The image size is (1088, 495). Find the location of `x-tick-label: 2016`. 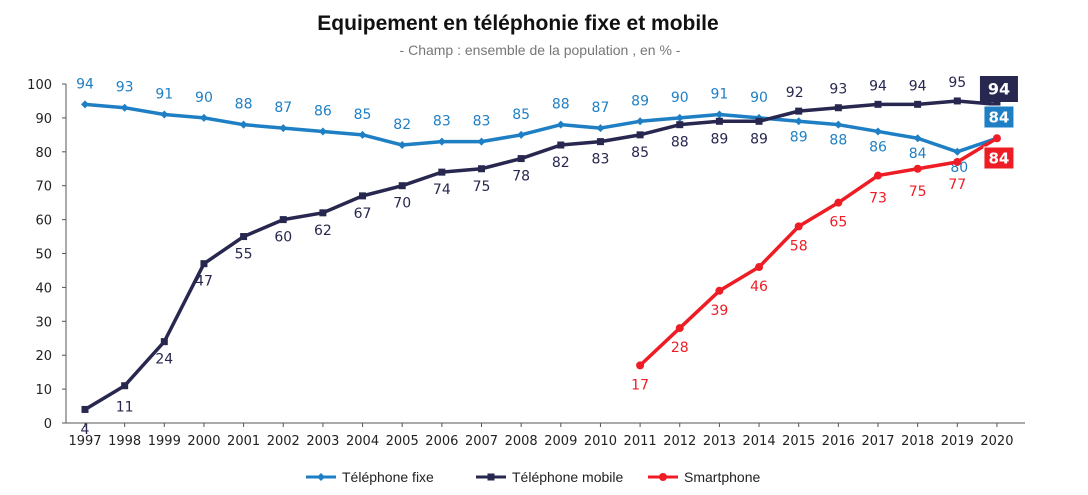

x-tick-label: 2016 is located at coordinates (838, 441).